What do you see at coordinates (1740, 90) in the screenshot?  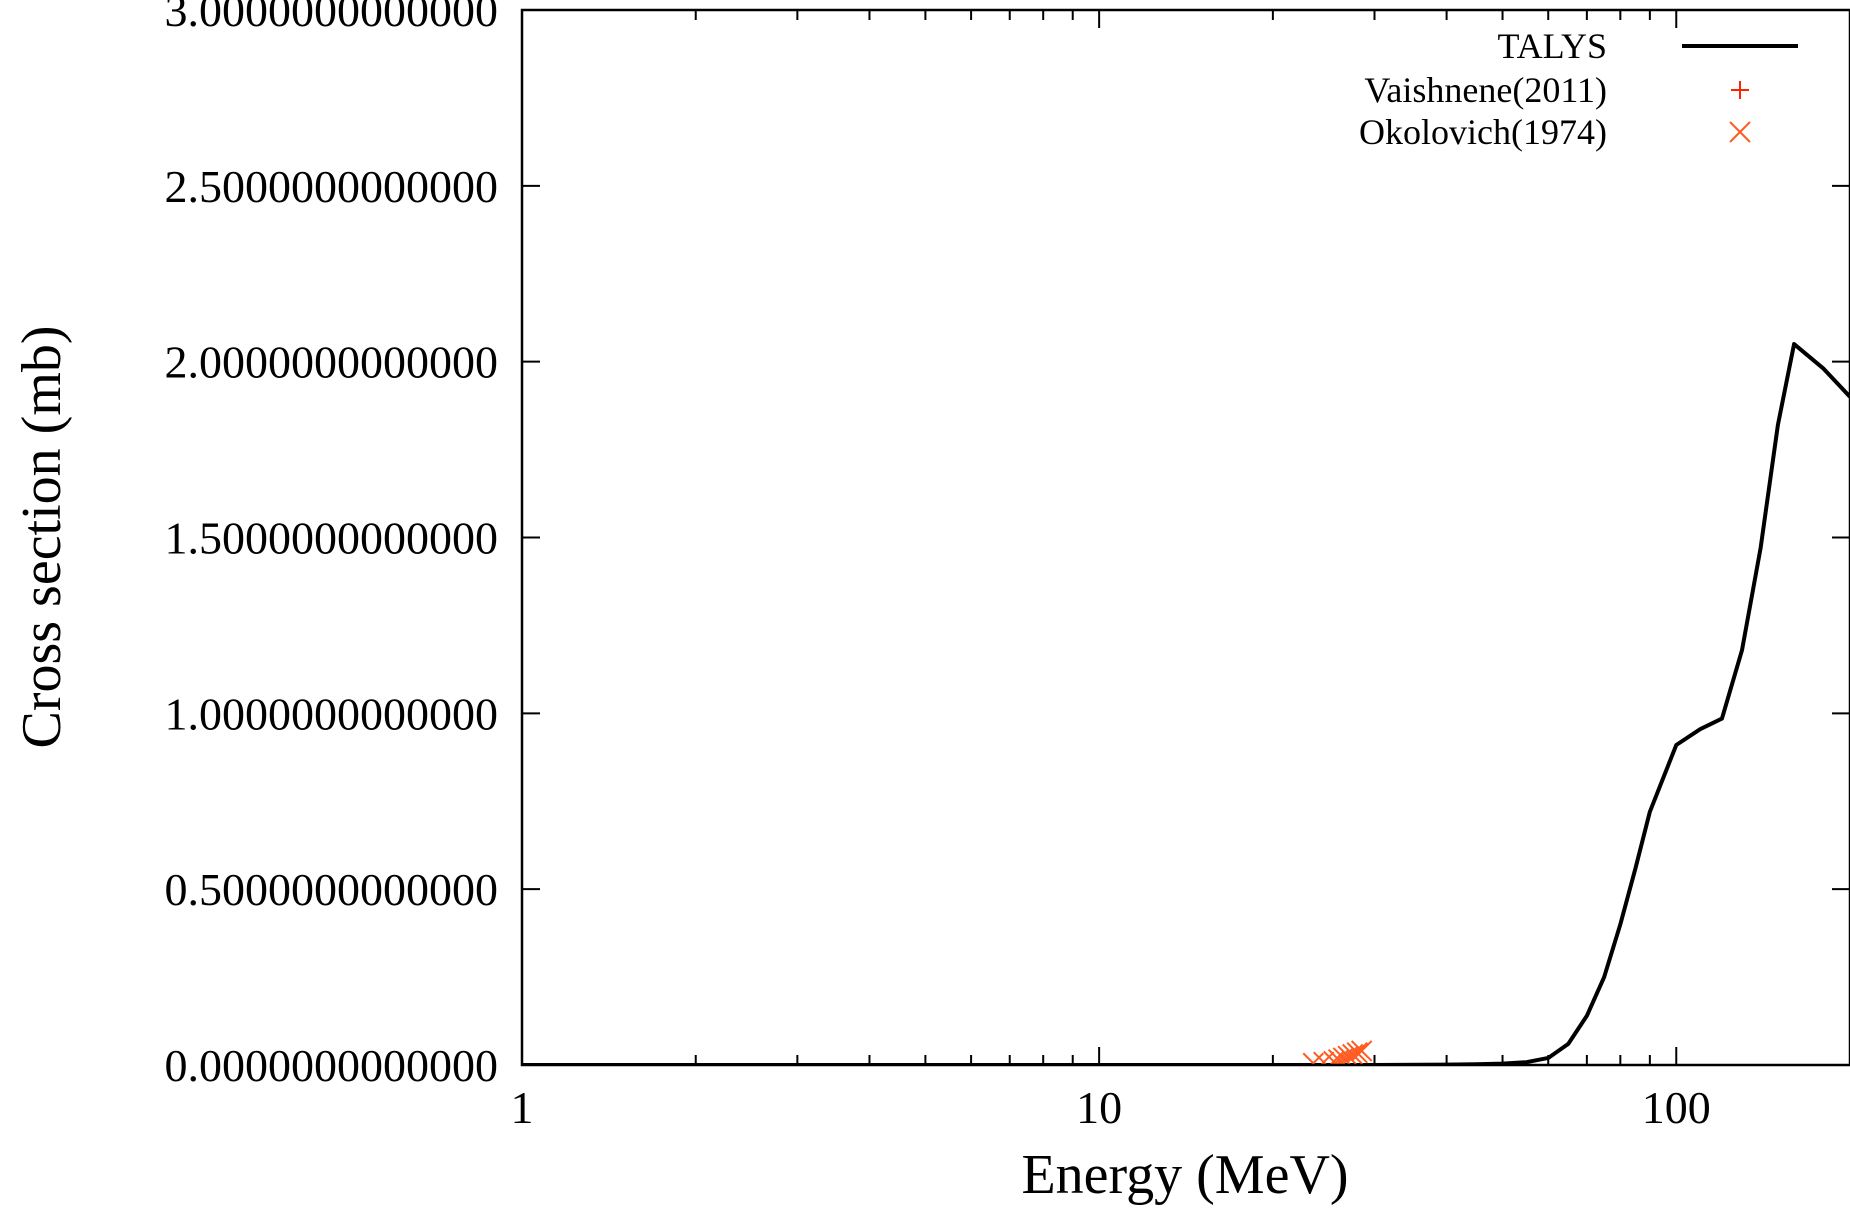 I see `legend-swatch-plus` at bounding box center [1740, 90].